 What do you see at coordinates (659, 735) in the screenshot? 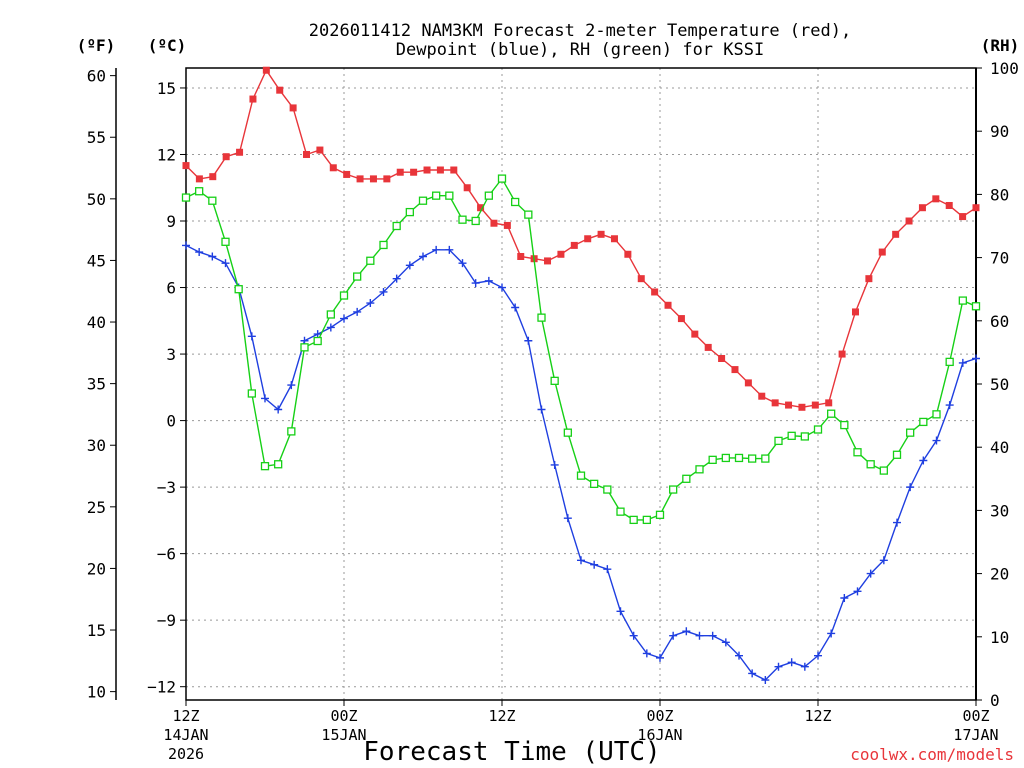
I see `x-tick-date: 16JAN` at bounding box center [659, 735].